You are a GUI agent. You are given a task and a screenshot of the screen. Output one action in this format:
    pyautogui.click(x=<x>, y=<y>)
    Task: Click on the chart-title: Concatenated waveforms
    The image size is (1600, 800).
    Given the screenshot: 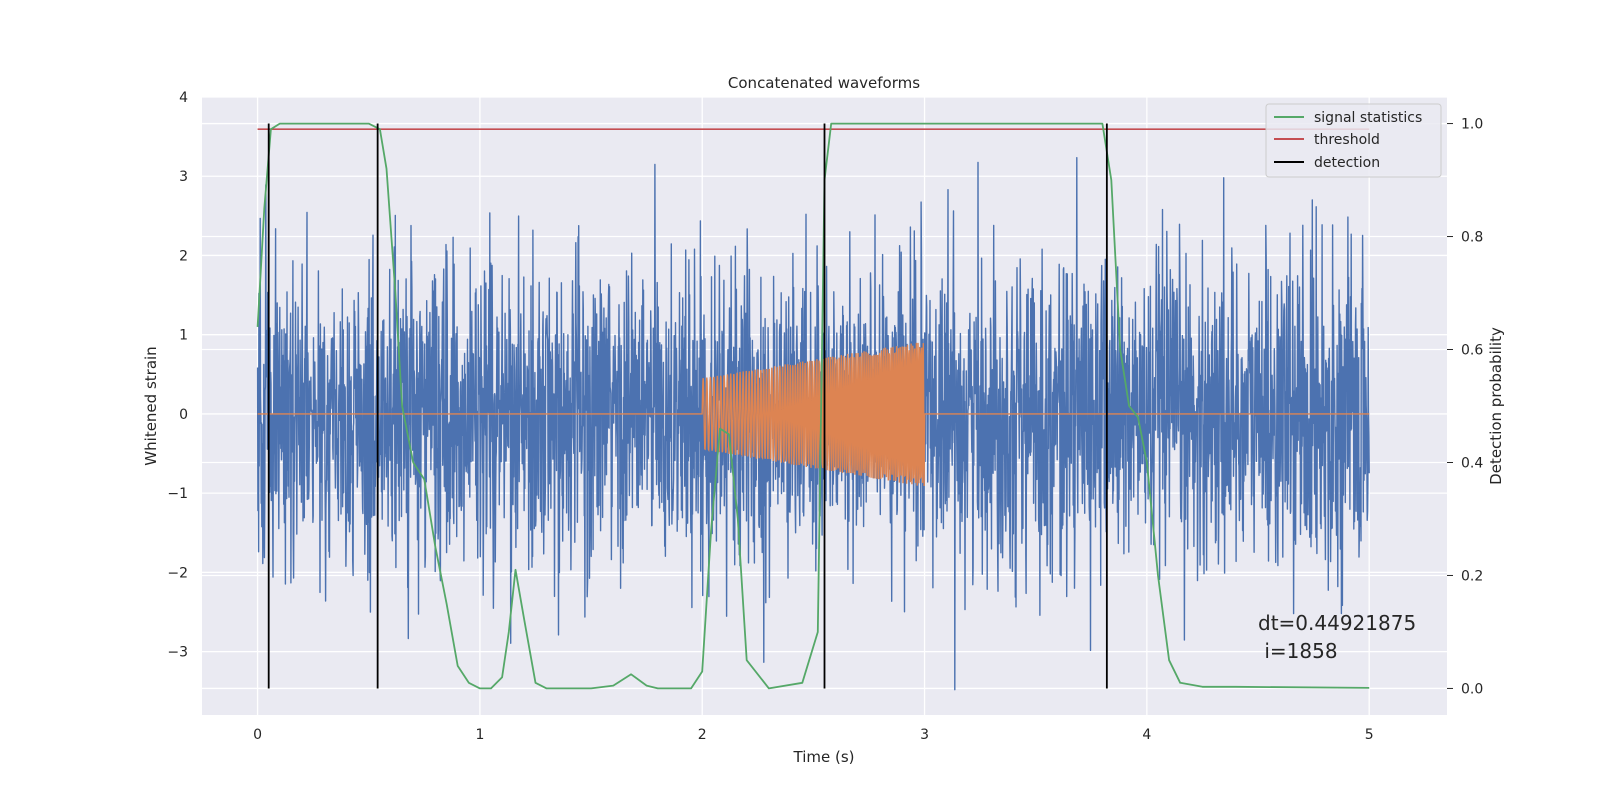 What is the action you would take?
    pyautogui.click(x=824, y=83)
    